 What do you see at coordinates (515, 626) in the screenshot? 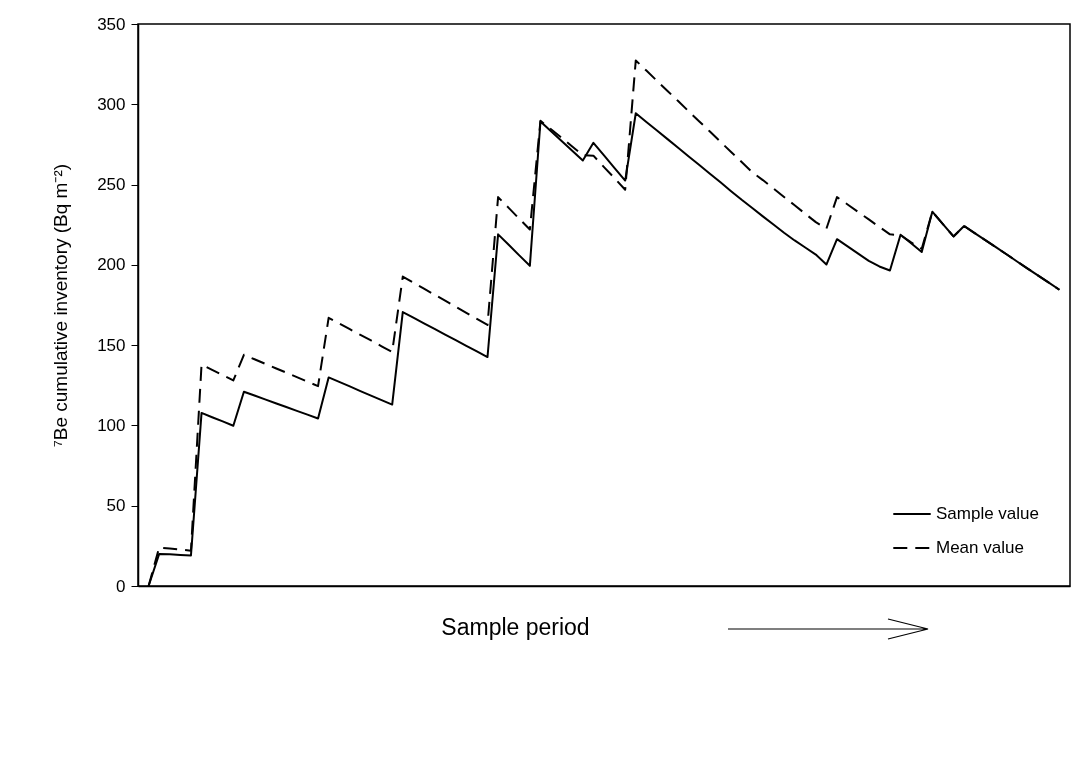
I see `x-axis-title: Sample period` at bounding box center [515, 626].